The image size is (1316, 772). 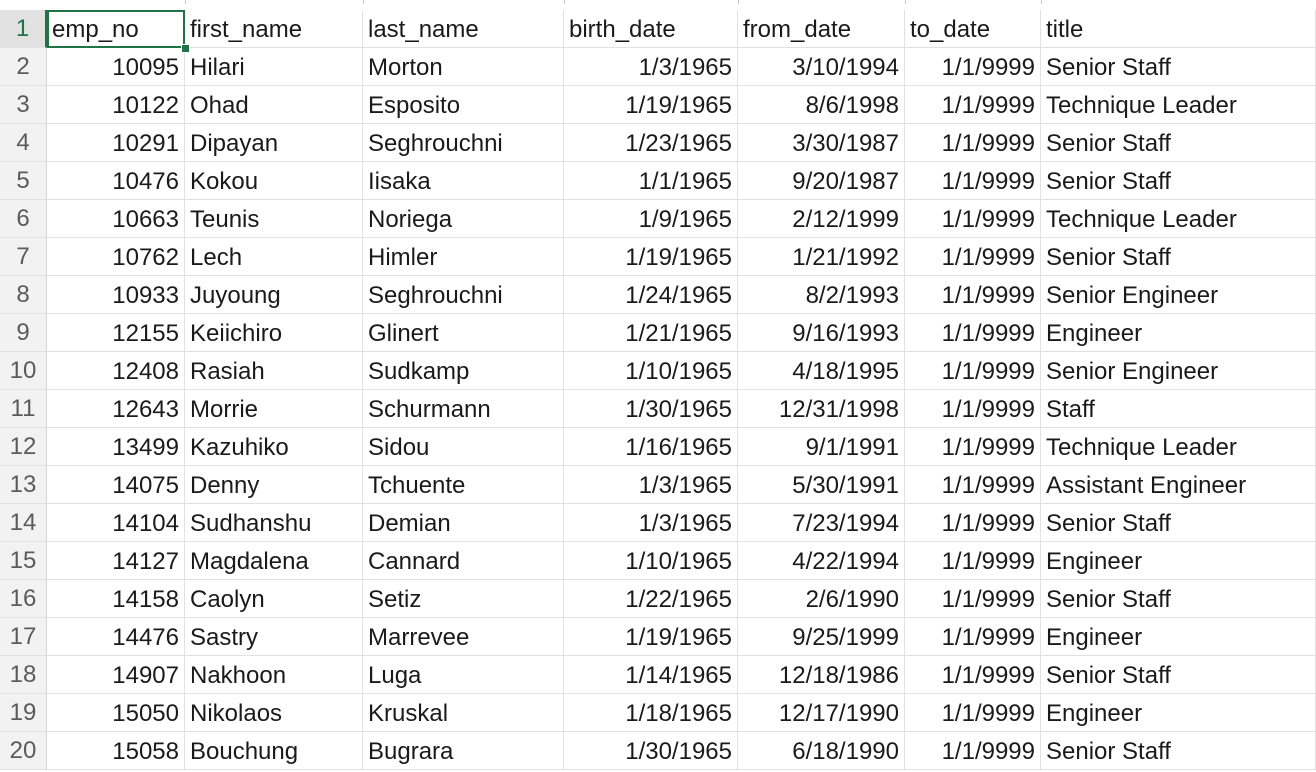 What do you see at coordinates (23, 295) in the screenshot?
I see `row-number: 8` at bounding box center [23, 295].